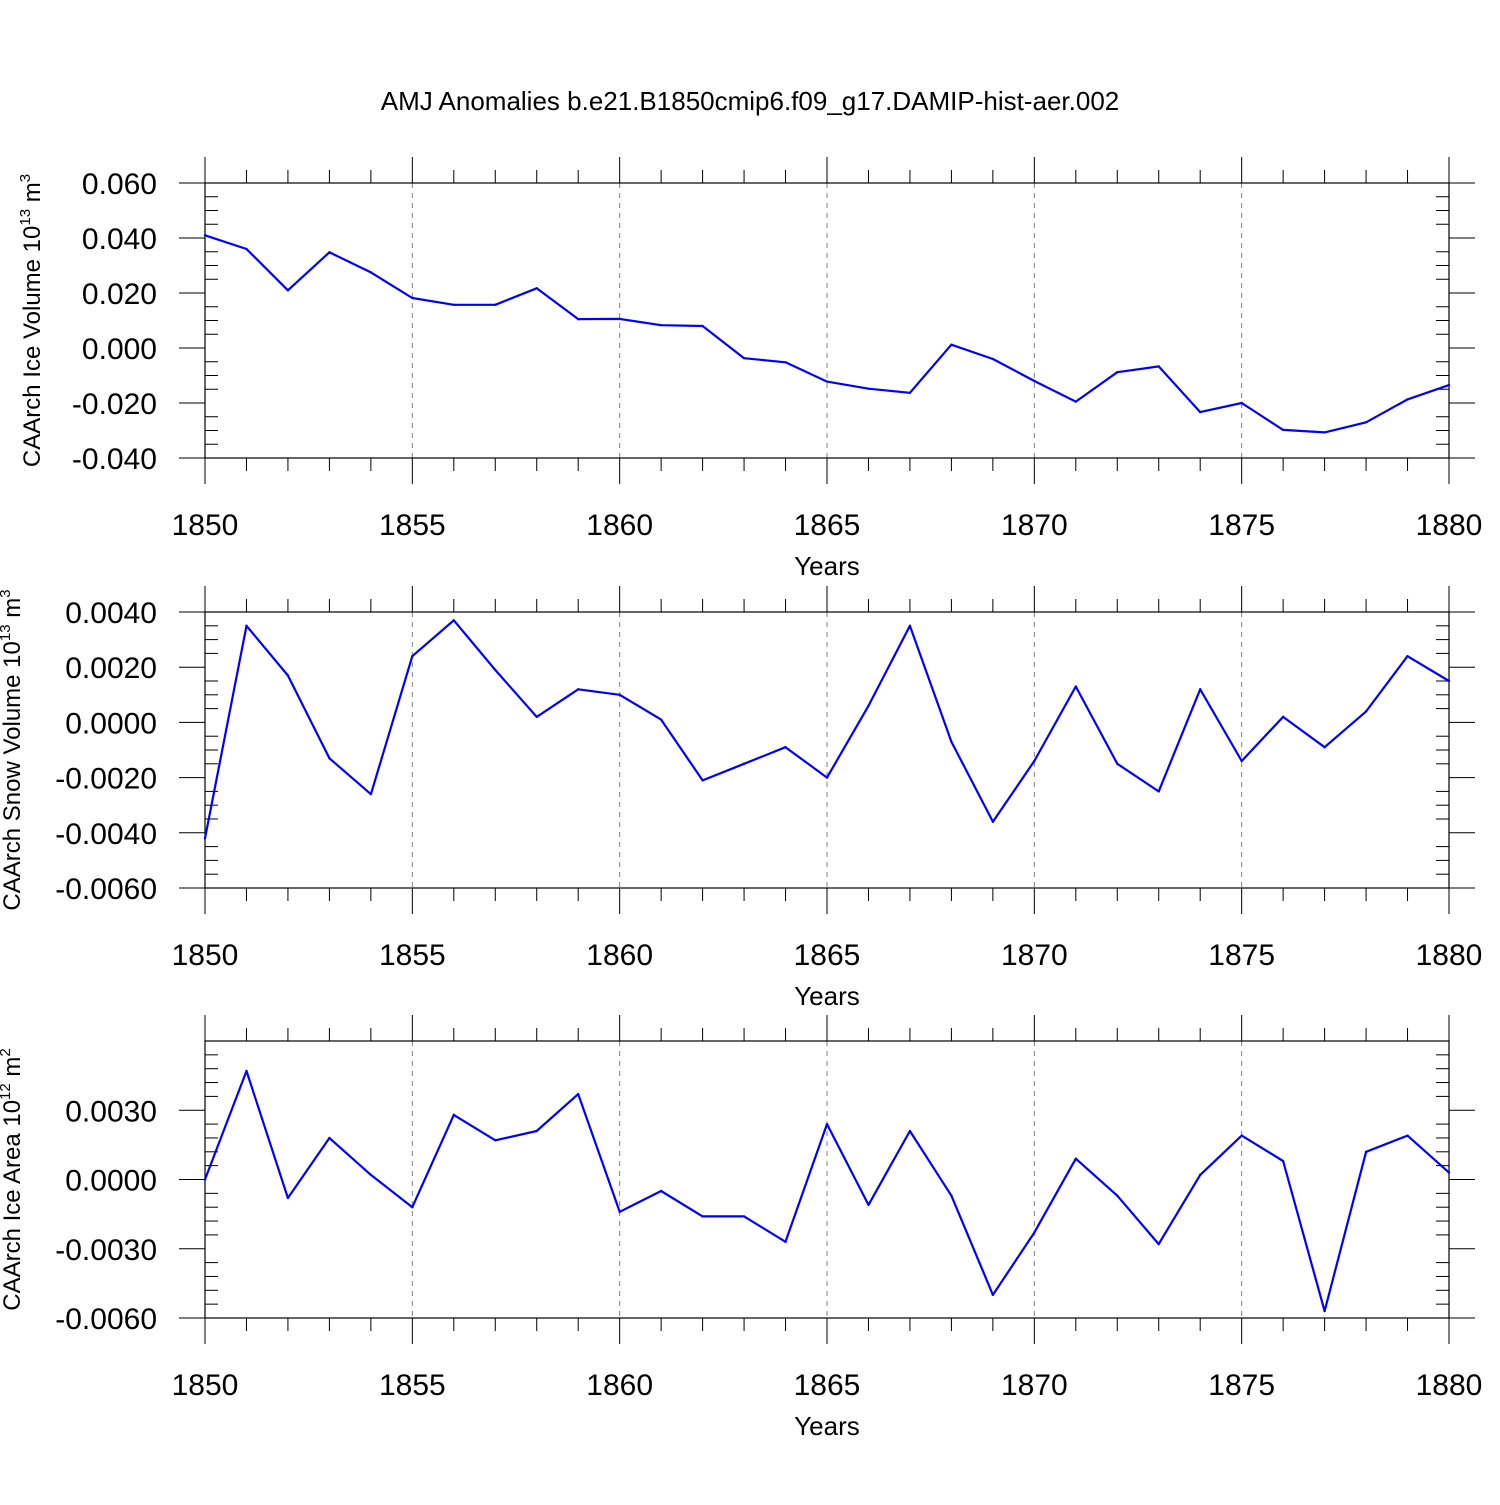 The image size is (1500, 1505). I want to click on y-axis-label-unit: m, so click(13, 611).